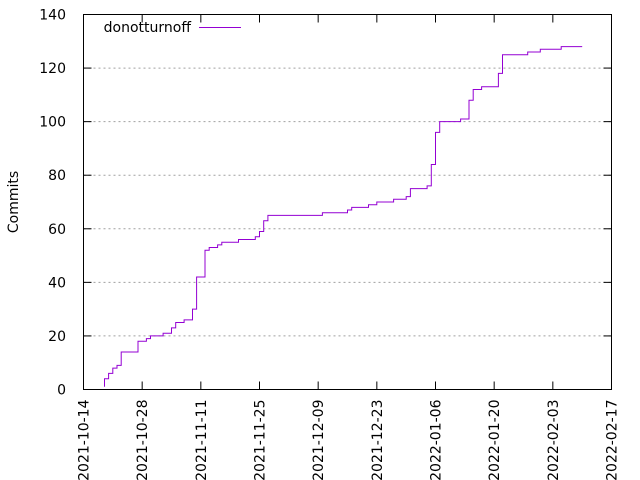 The height and width of the screenshot is (480, 640). Describe the element at coordinates (148, 28) in the screenshot. I see `legend-label: donotturnoff` at that location.